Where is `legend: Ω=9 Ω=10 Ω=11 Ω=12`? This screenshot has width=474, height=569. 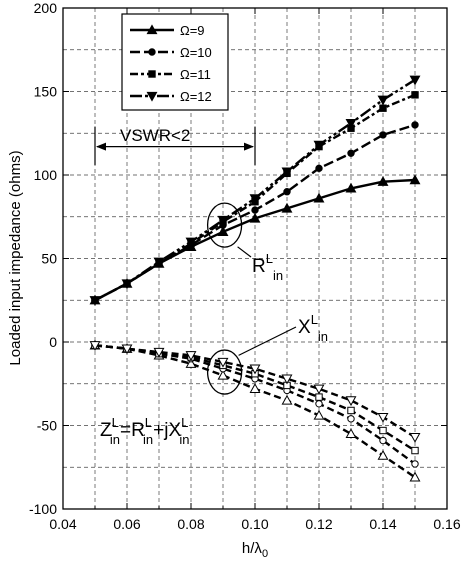 legend: Ω=9 Ω=10 Ω=11 Ω=12 is located at coordinates (175, 62).